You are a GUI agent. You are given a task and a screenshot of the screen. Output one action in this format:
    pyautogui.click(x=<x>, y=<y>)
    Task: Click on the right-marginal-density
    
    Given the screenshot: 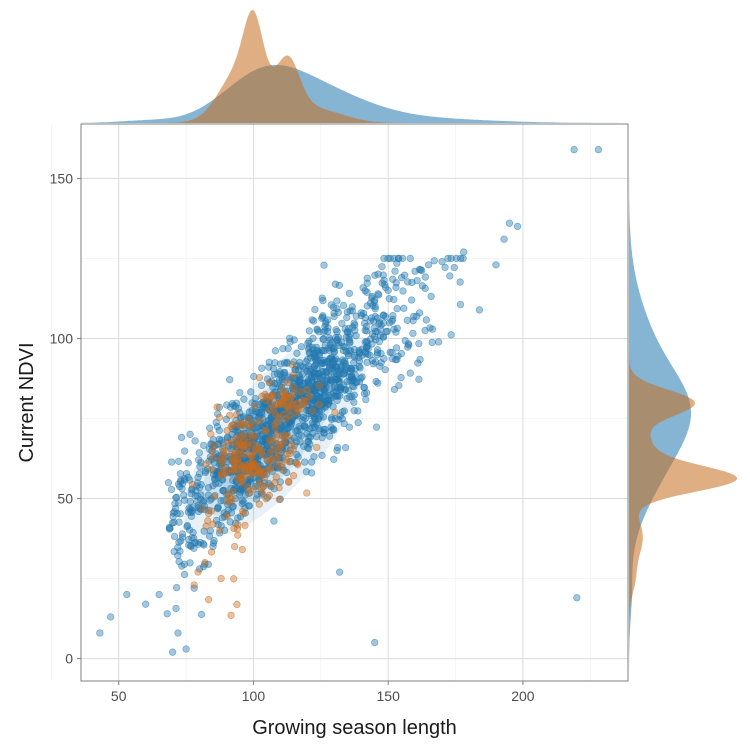 What is the action you would take?
    pyautogui.click(x=683, y=402)
    